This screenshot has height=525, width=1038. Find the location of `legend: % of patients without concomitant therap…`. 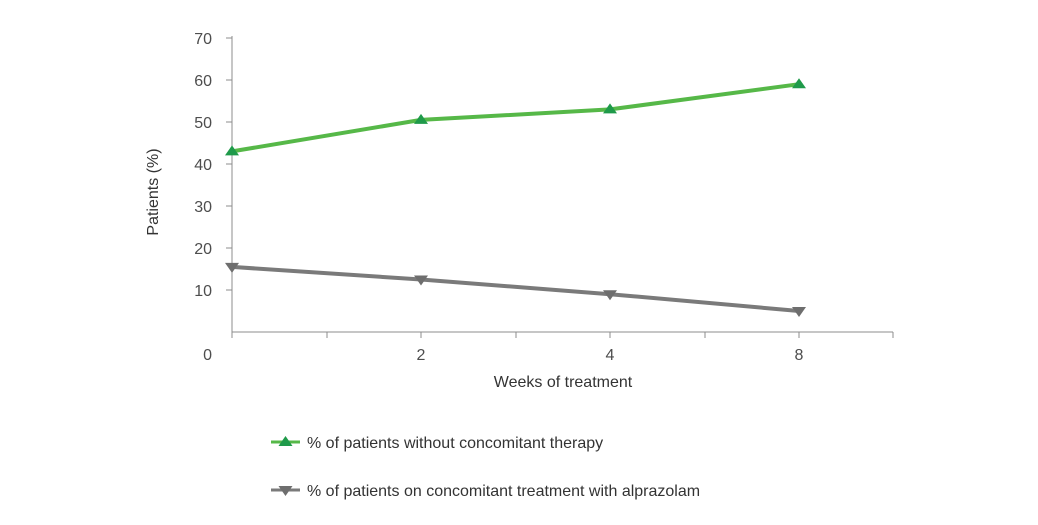

legend: % of patients without concomitant therap… is located at coordinates (485, 467).